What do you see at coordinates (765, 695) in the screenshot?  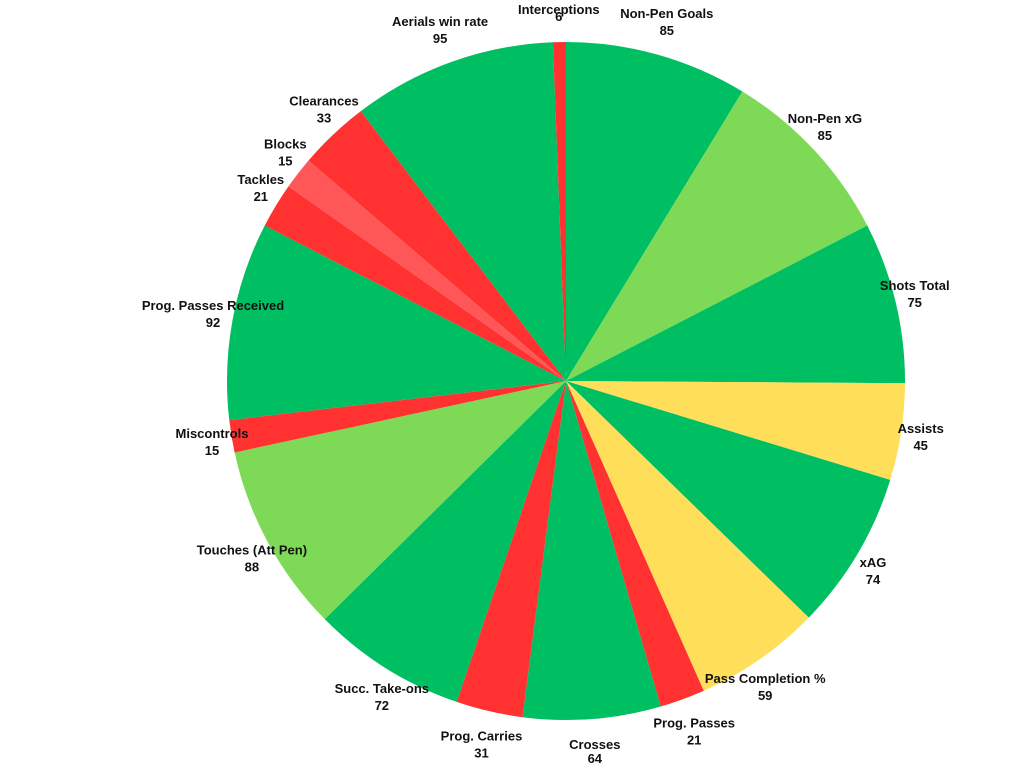 I see `slice-label-value: 59` at bounding box center [765, 695].